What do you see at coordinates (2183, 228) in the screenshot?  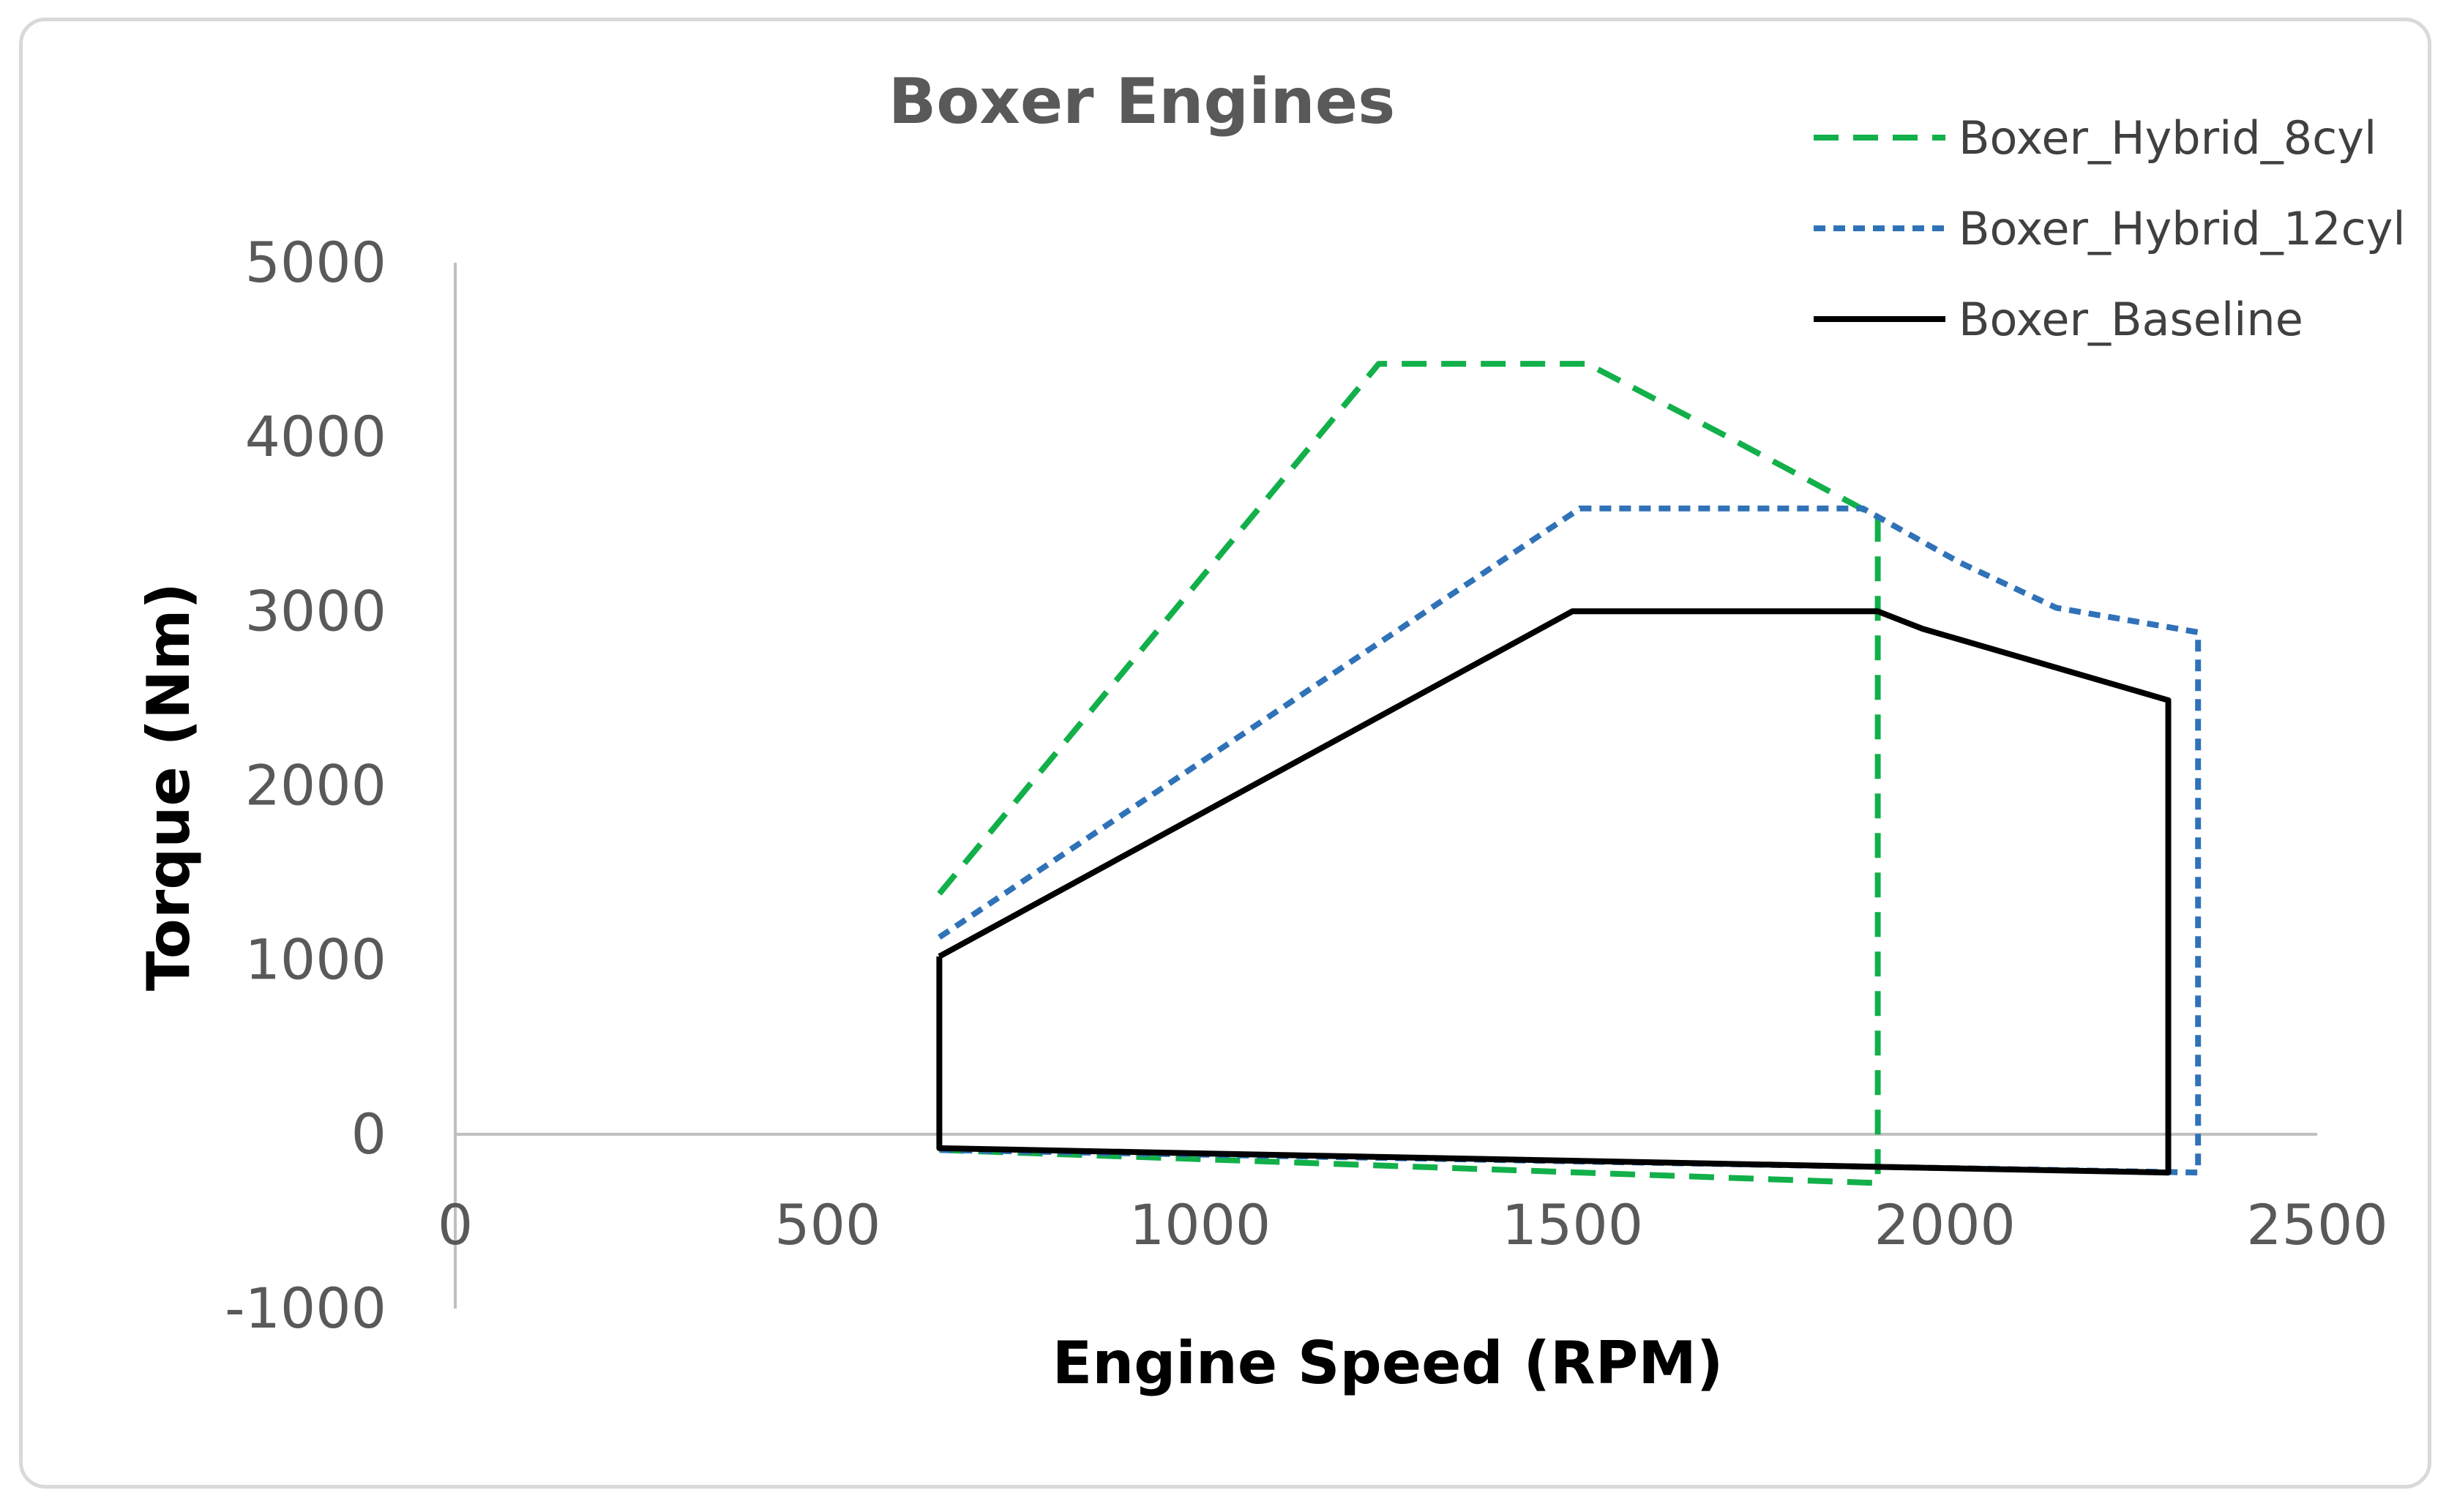 I see `legend-label: Boxer_Hybrid_12cyl` at bounding box center [2183, 228].